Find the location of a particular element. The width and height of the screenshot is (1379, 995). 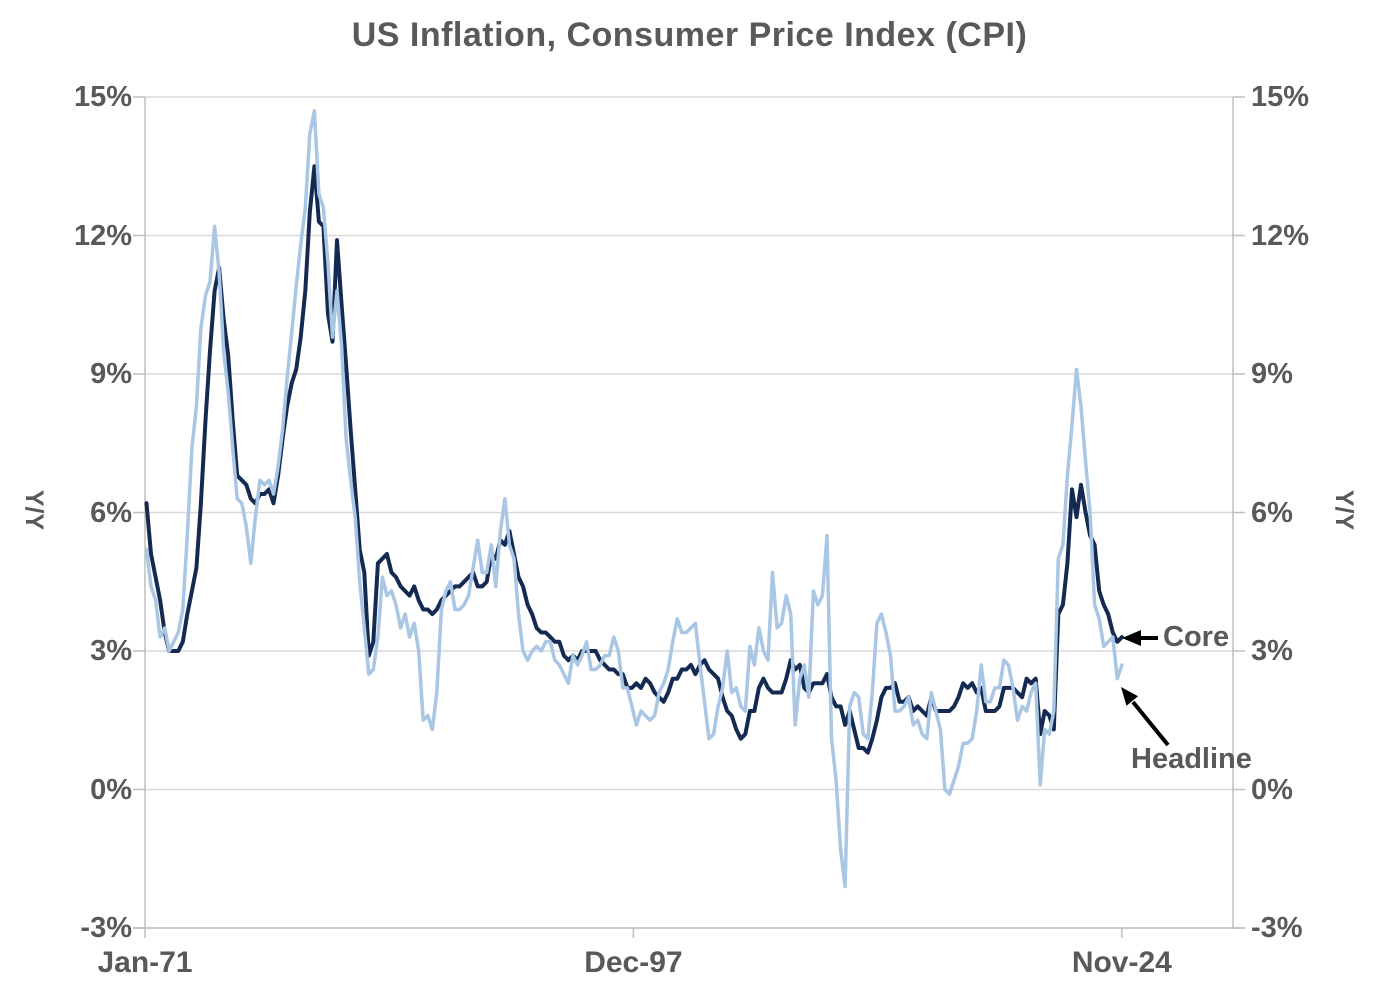

headline-arrow-shaft is located at coordinates (1150, 723).